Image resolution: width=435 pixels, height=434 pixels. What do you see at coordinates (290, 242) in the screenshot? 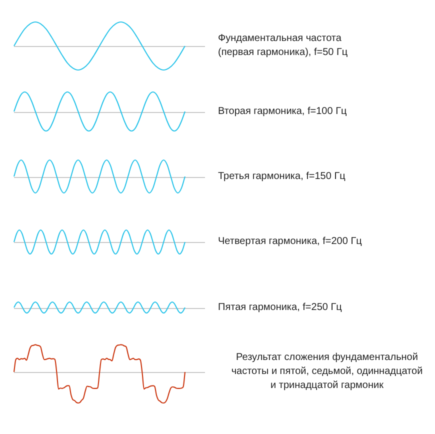
I see `text: Четвертая гармоника, f=200 Гц` at bounding box center [290, 242].